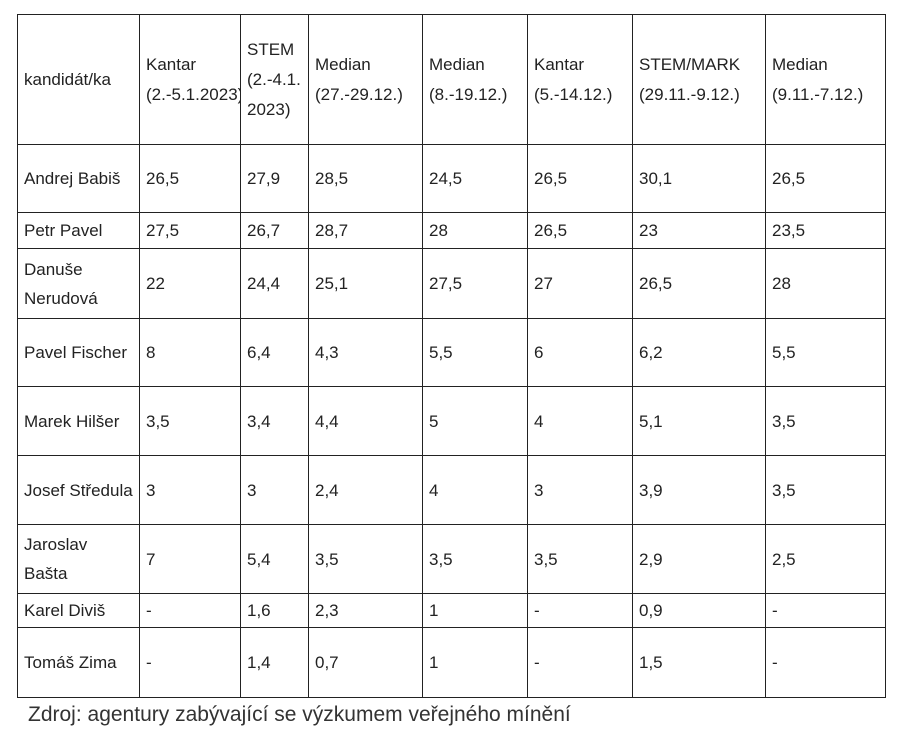 This screenshot has width=904, height=736. I want to click on header-cell: Median (9.11.-7.12.), so click(825, 79).